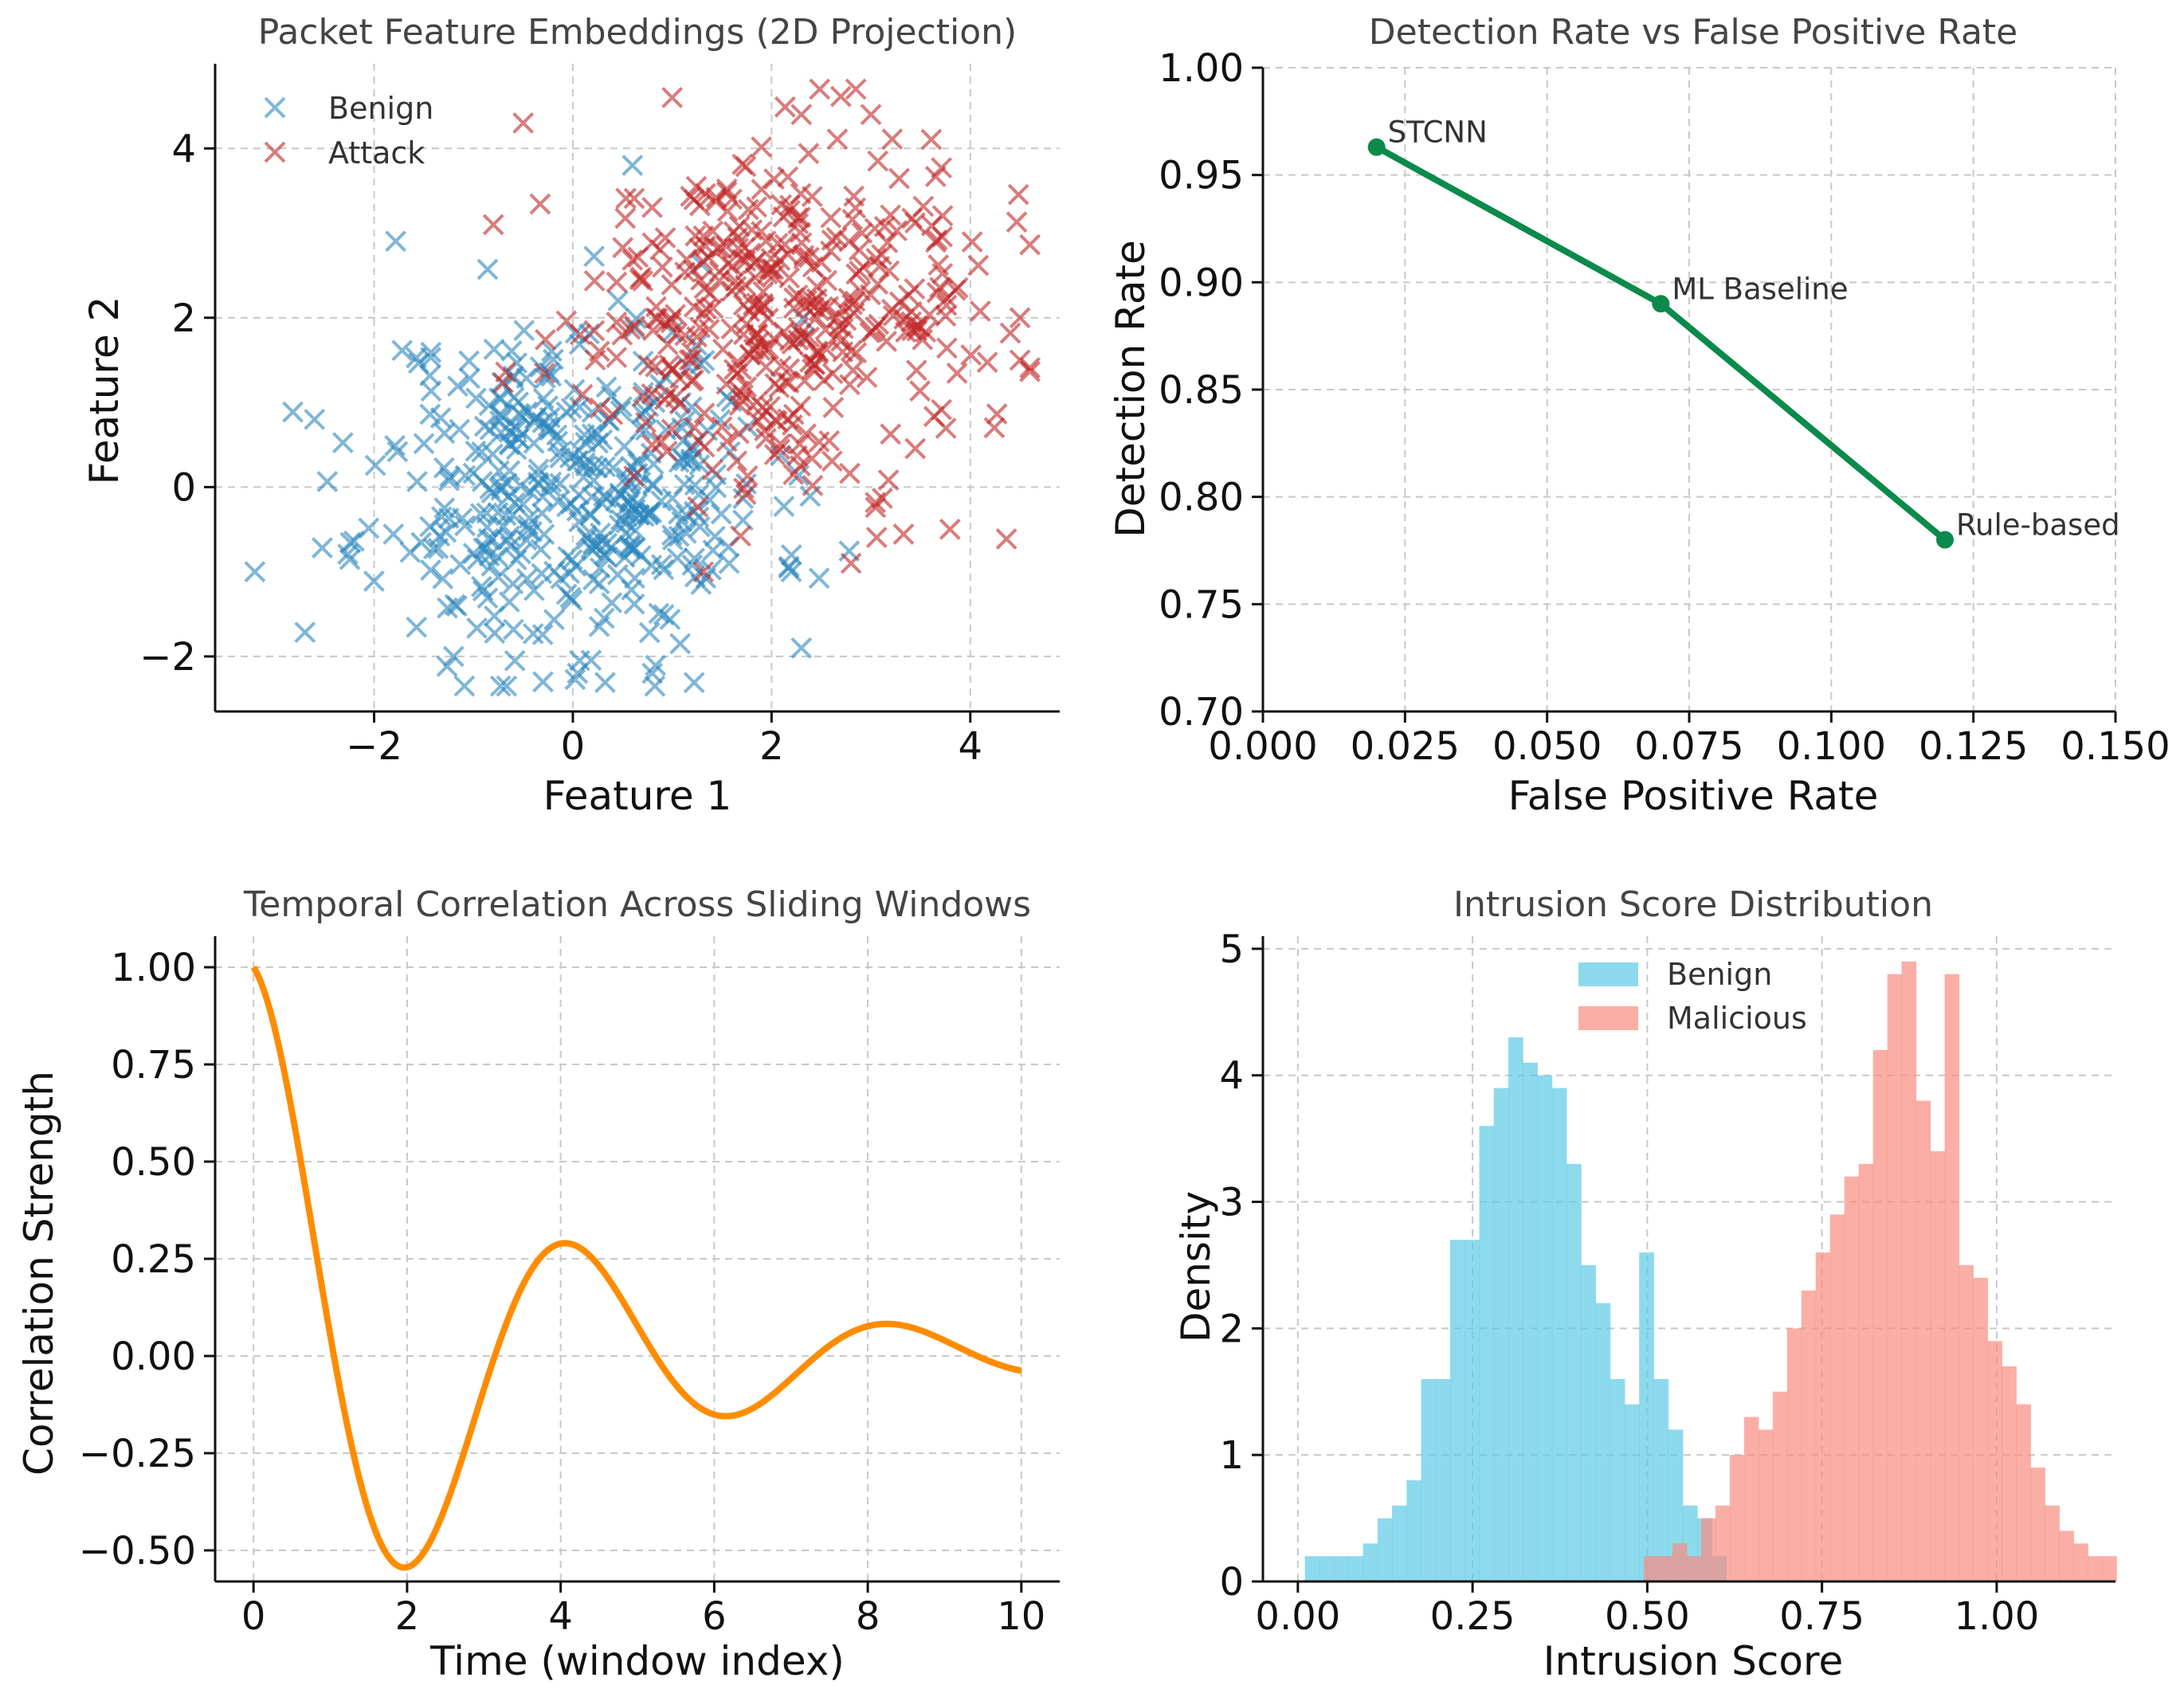 Image resolution: width=2184 pixels, height=1697 pixels. I want to click on legend: Benign Malicious, so click(1693, 996).